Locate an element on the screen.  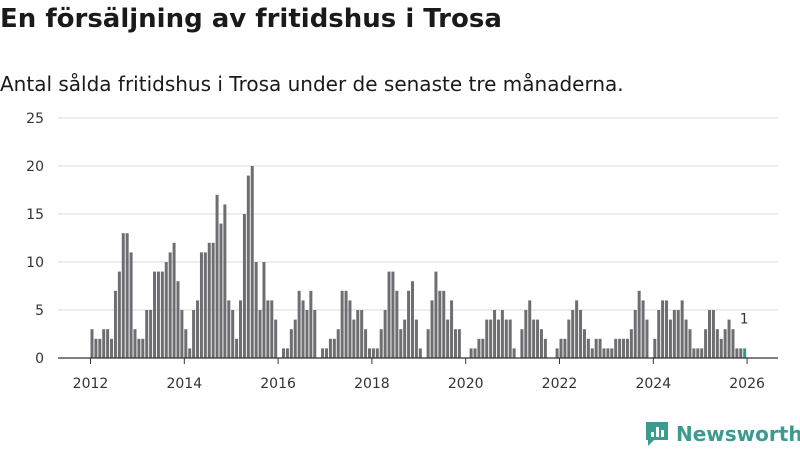
y-tick-label: 15 is located at coordinates (35, 215).